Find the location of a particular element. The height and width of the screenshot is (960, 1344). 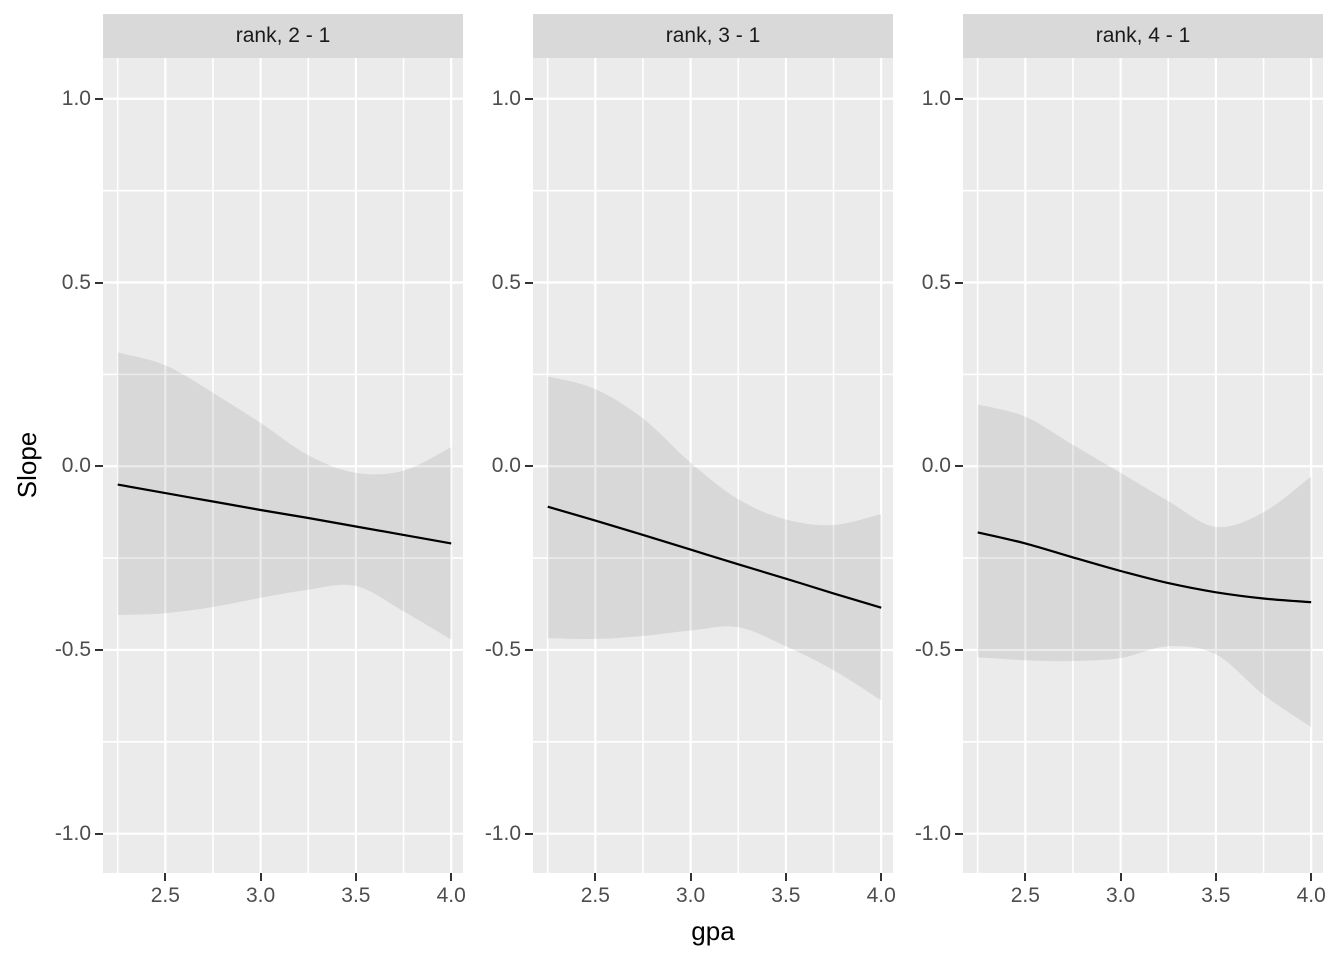

facet-strip-label: rank, 4 - 1 is located at coordinates (1143, 35).